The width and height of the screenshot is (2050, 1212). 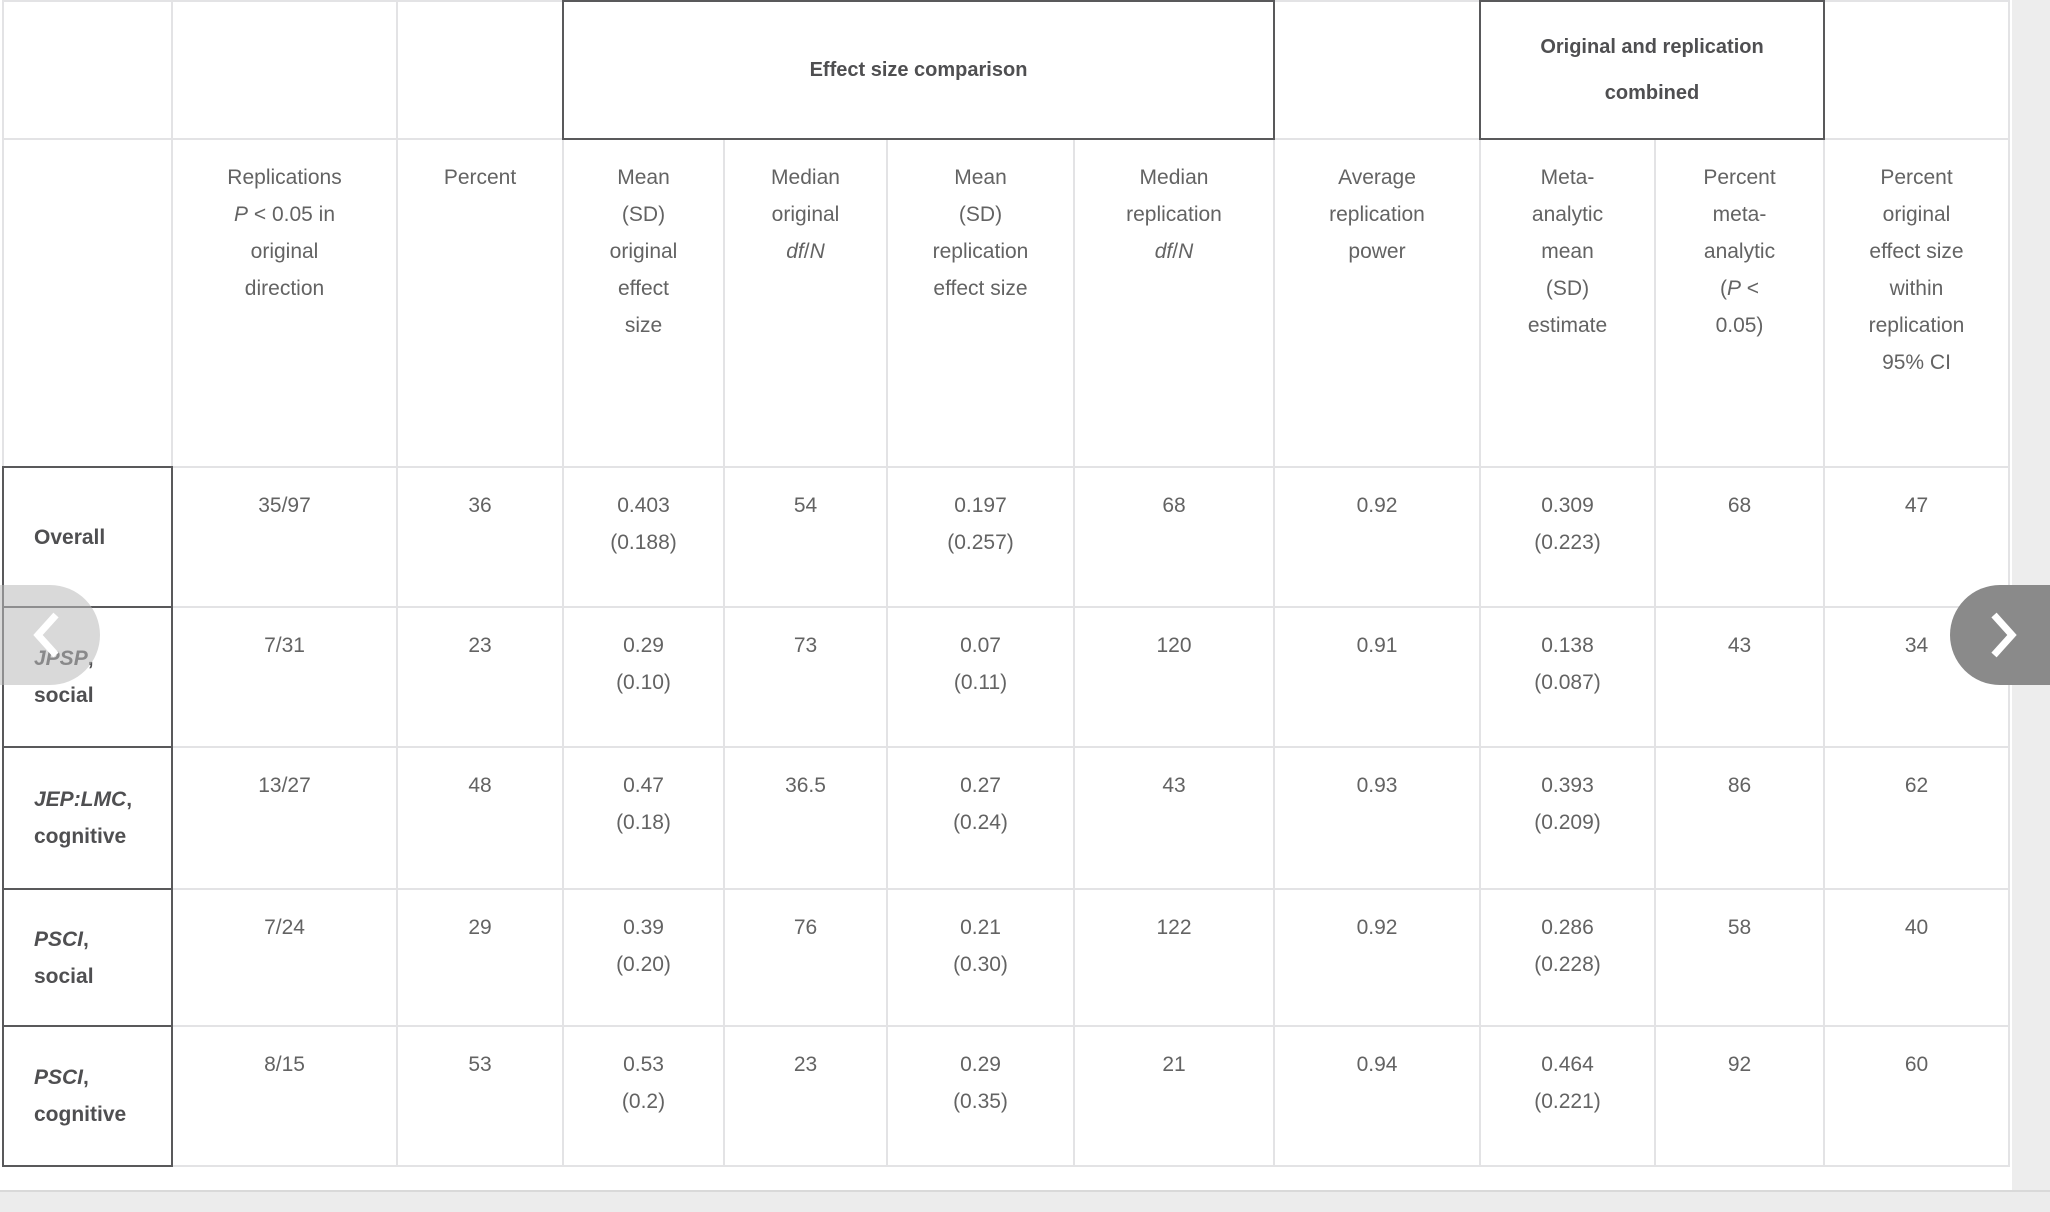 I want to click on table-cell: 0.138 (0.087), so click(x=1567, y=677).